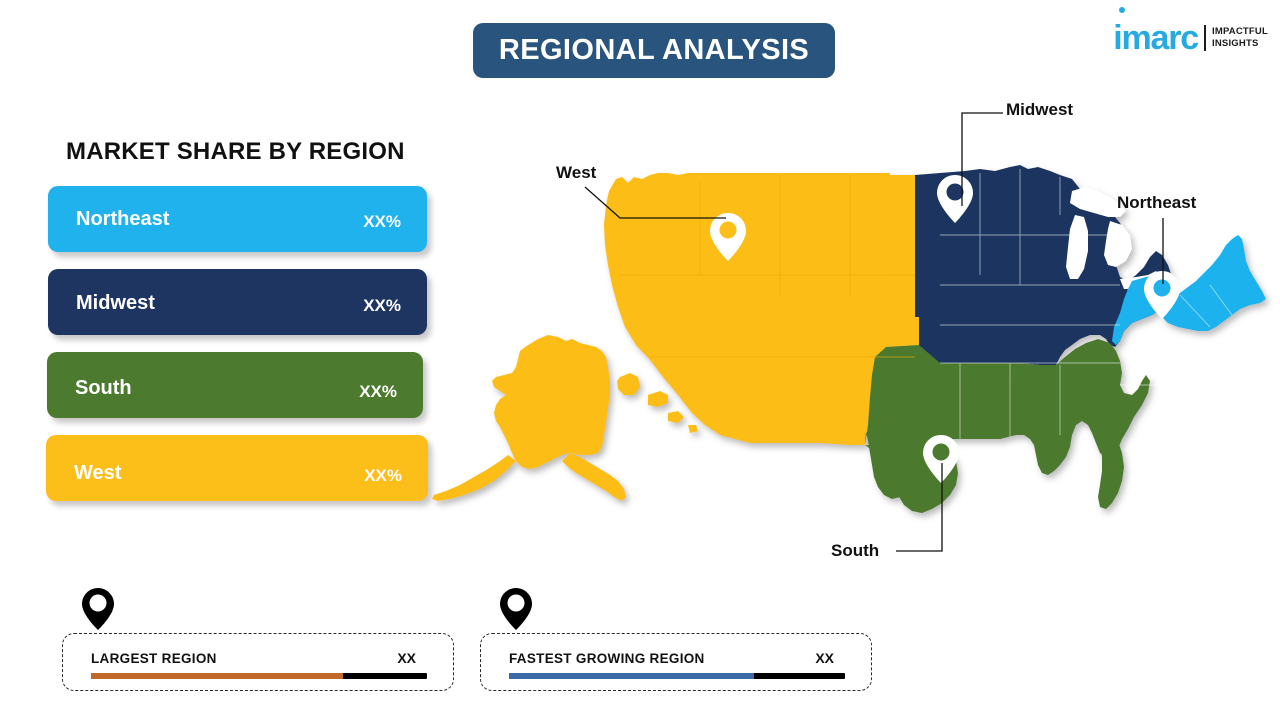  I want to click on map-label-midwest: Midwest, so click(1040, 109).